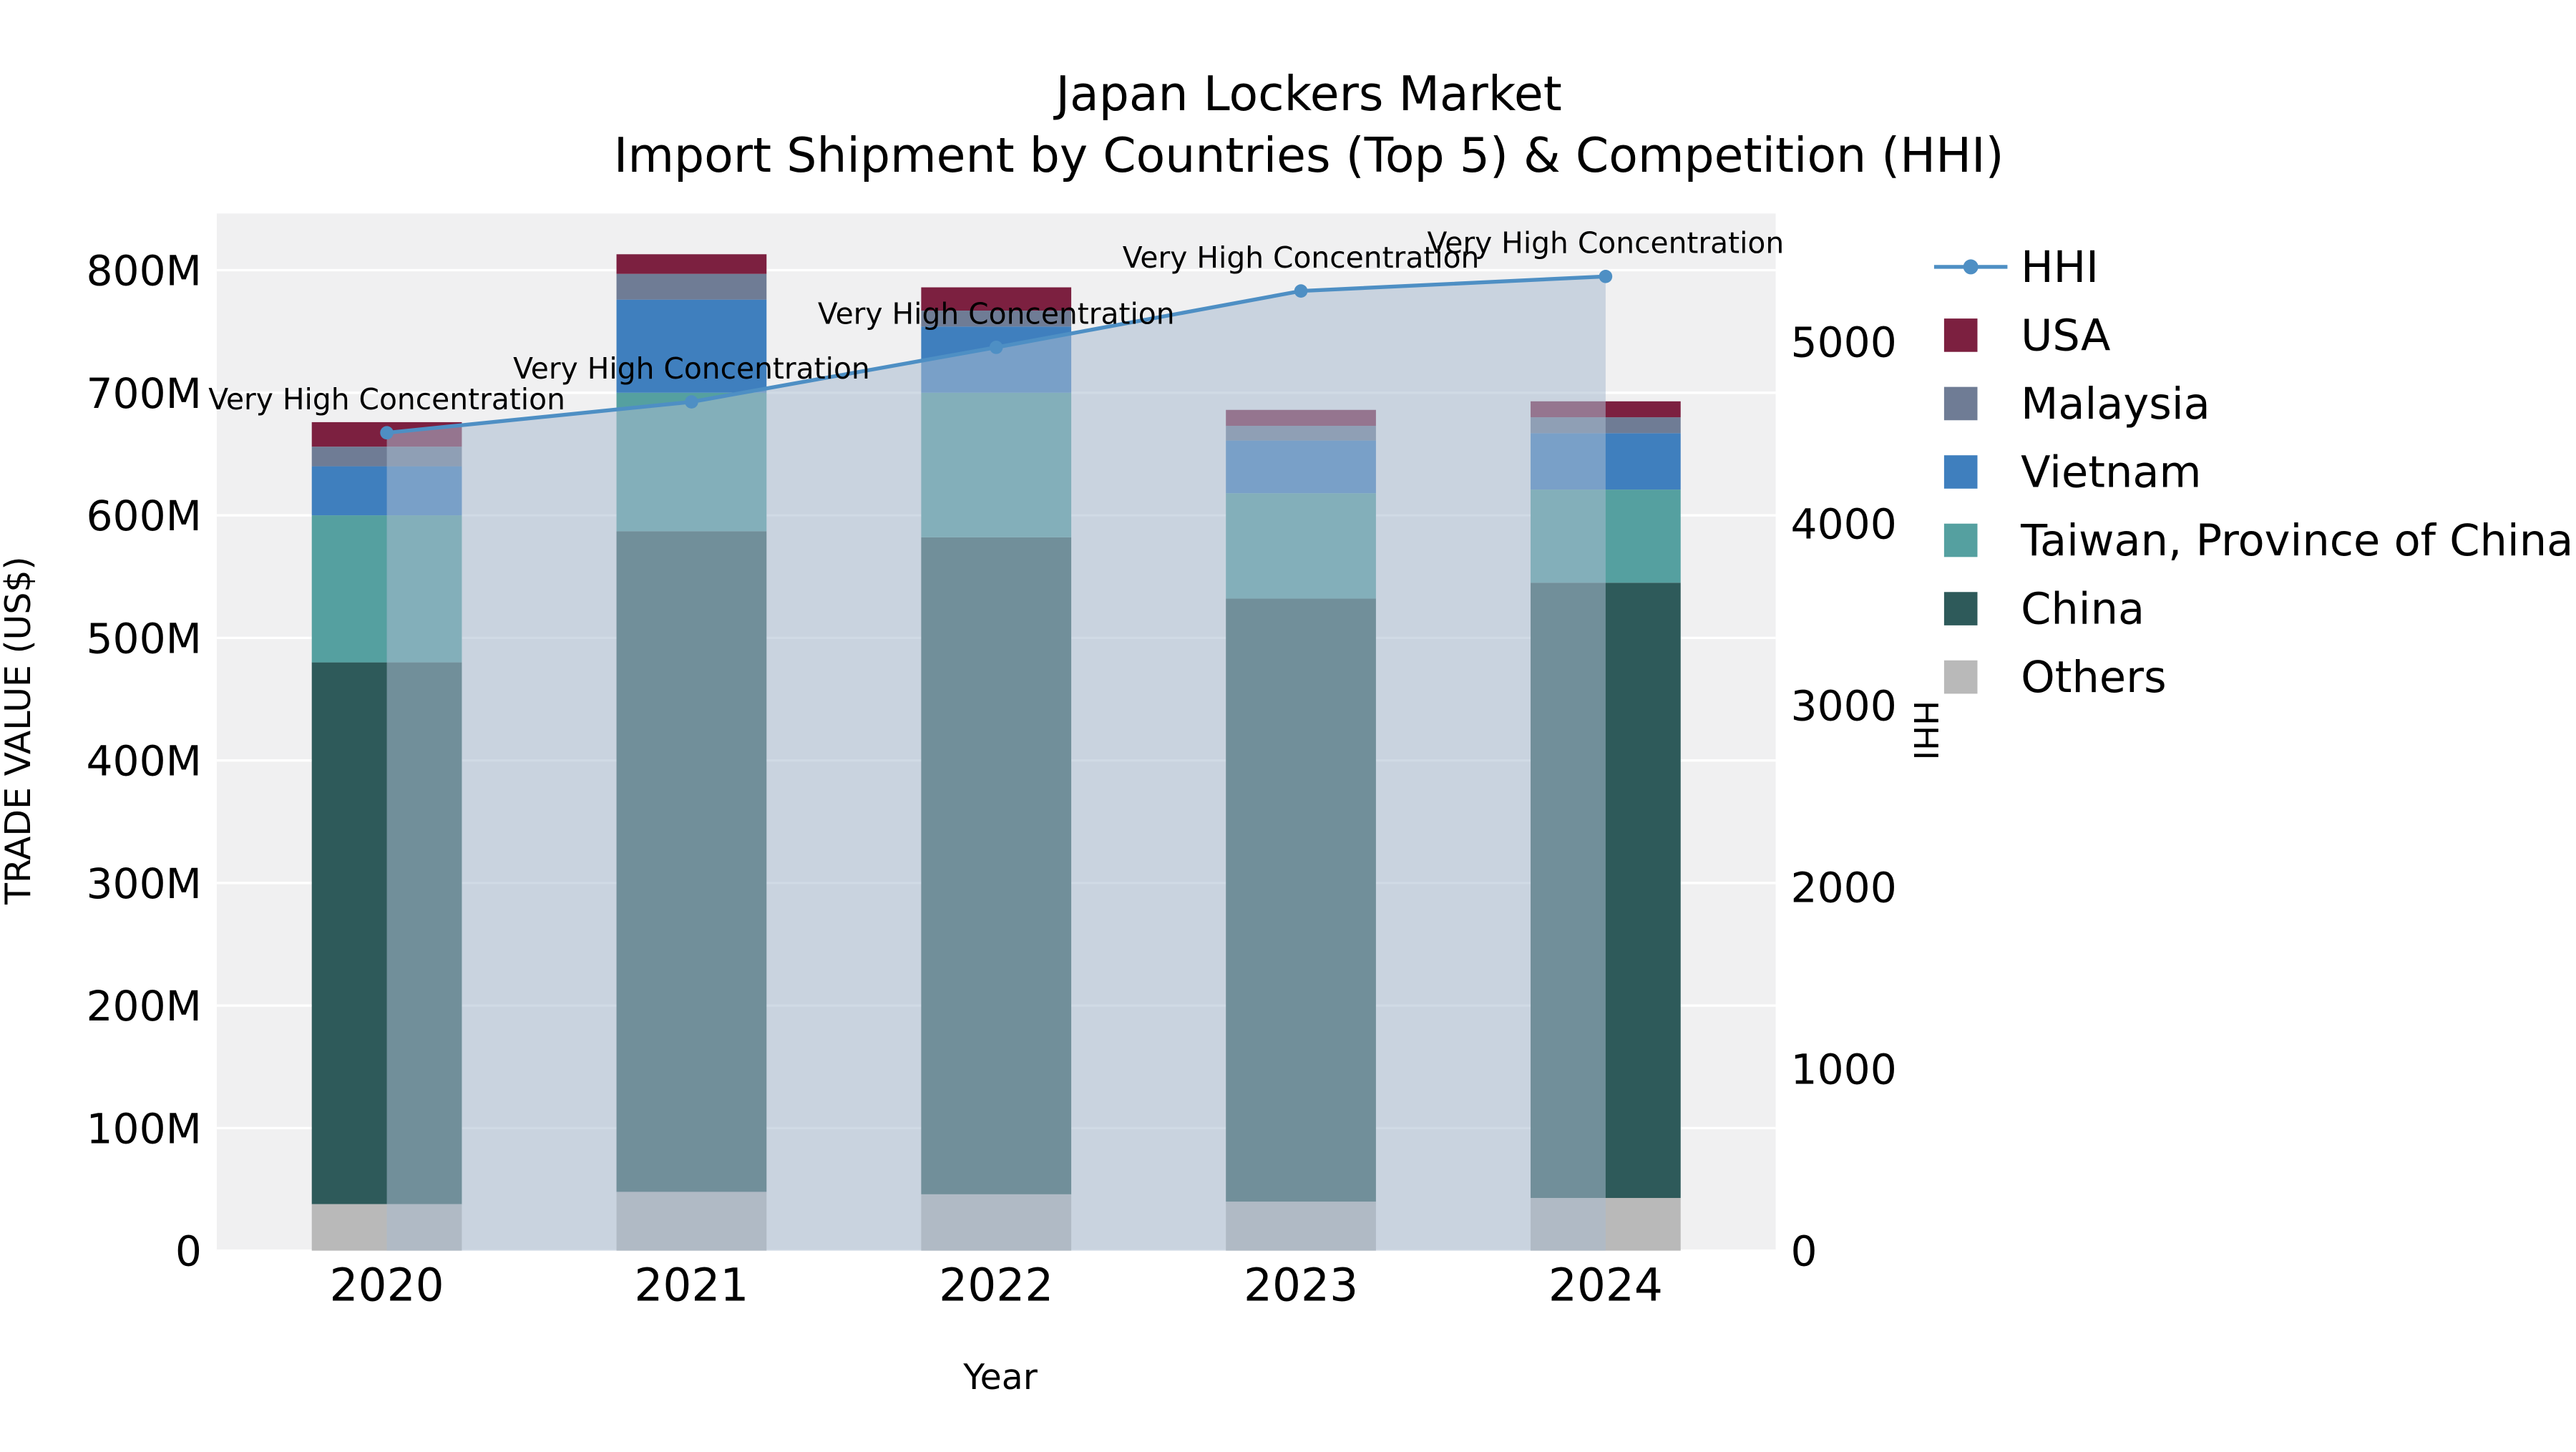 Image resolution: width=2576 pixels, height=1452 pixels. Describe the element at coordinates (19, 731) in the screenshot. I see `y-left-axis-title: TRADE VALUE (US$)` at that location.